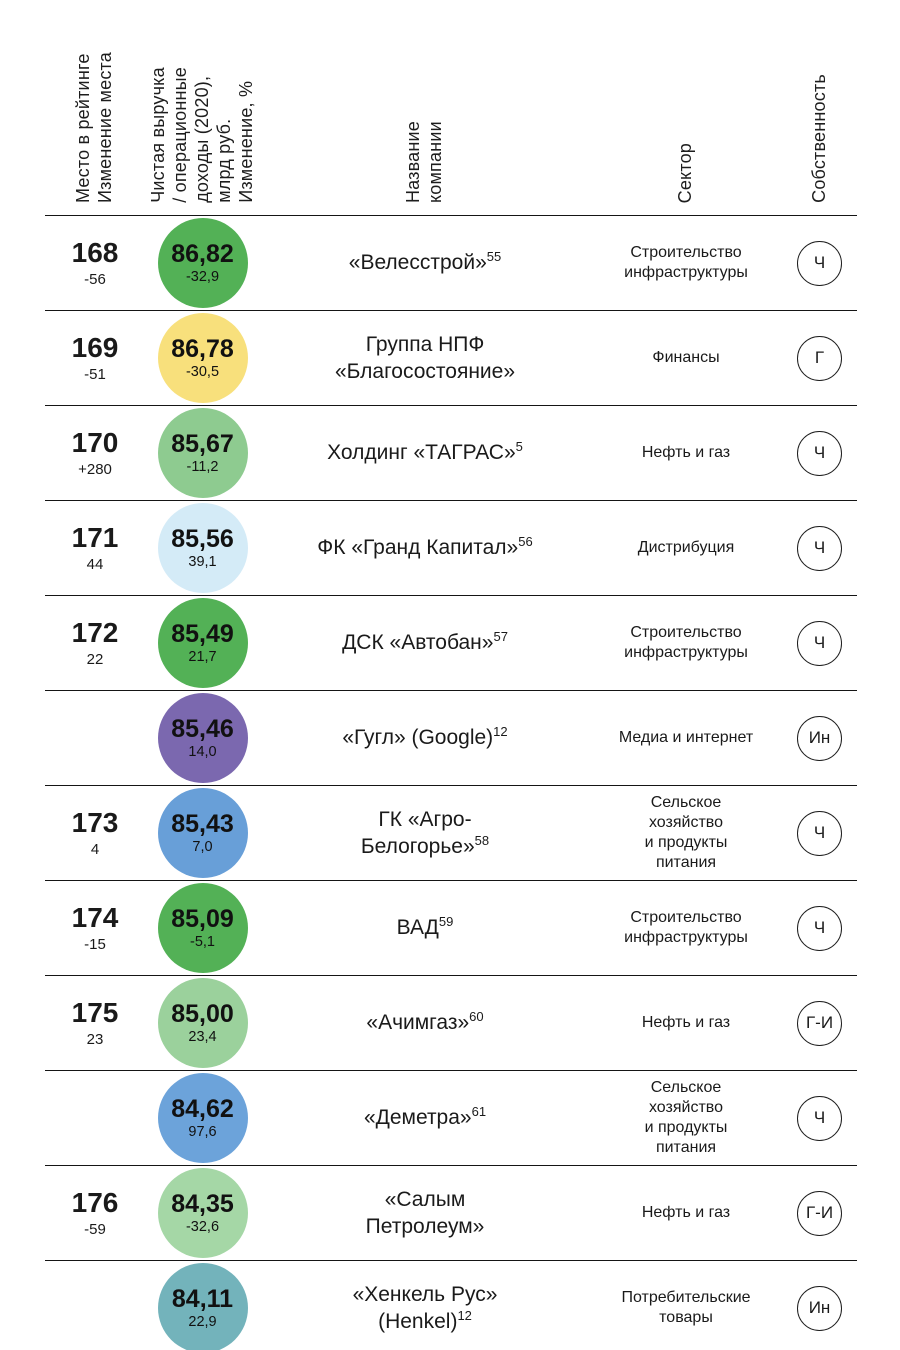 The height and width of the screenshot is (1350, 900). I want to click on ownership-badge: Г, so click(819, 358).